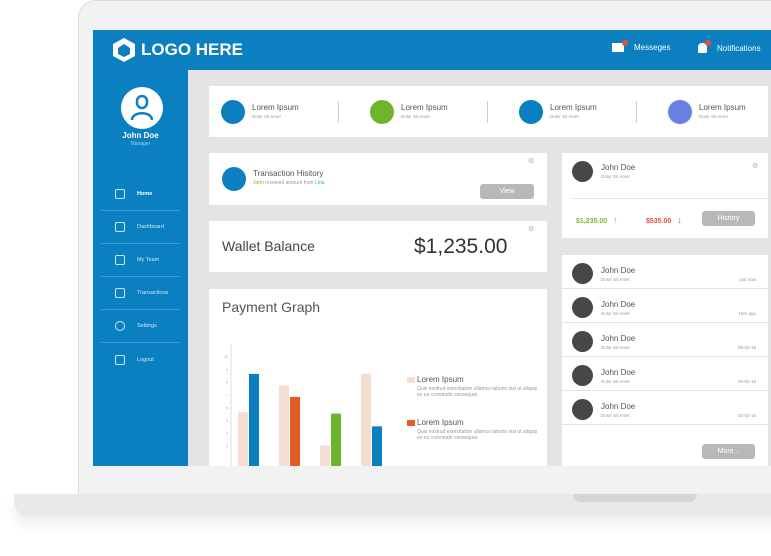 This screenshot has width=771, height=556. I want to click on contact-row: John Doe Dolor Sit Amet 08-02-18, so click(665, 340).